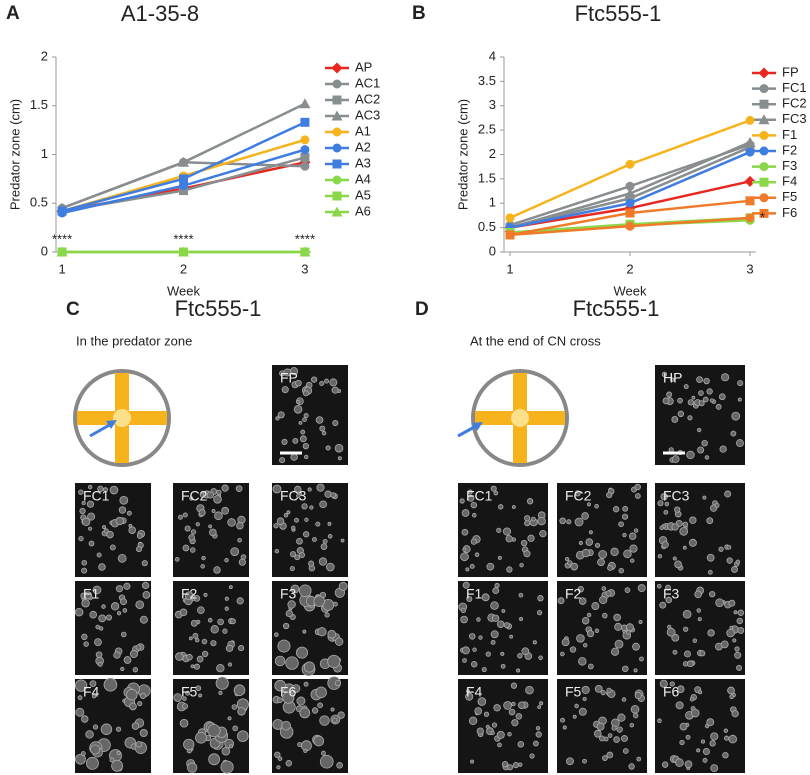 This screenshot has height=775, width=810. What do you see at coordinates (363, 146) in the screenshot?
I see `legend-label: A2` at bounding box center [363, 146].